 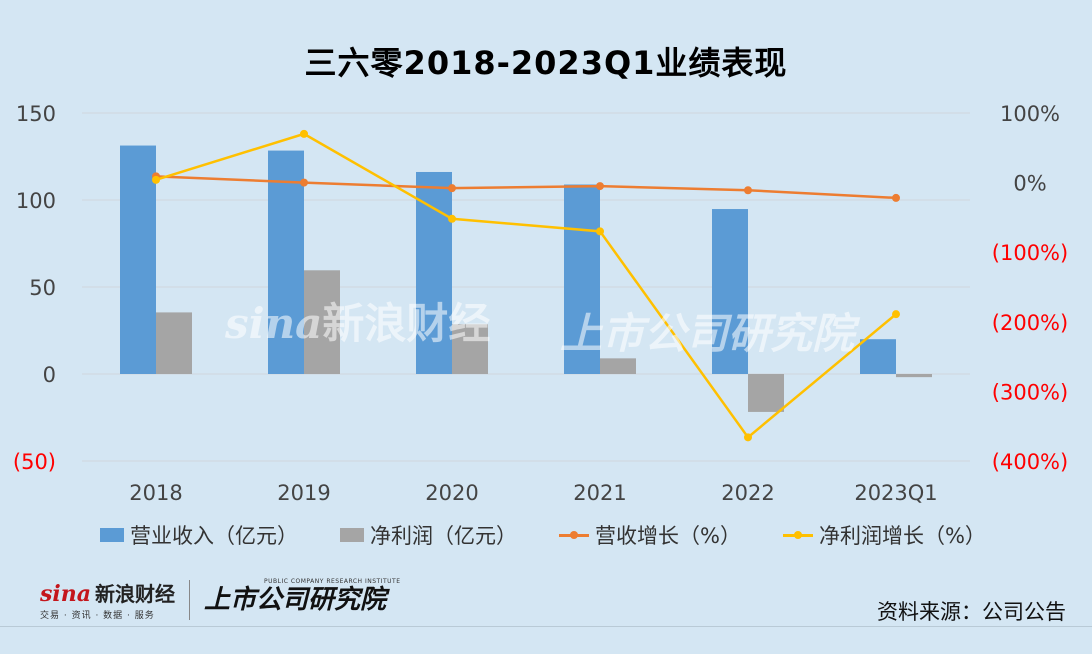 I want to click on legend-label-profit-growth: 净利润增长（%）, so click(x=902, y=536).